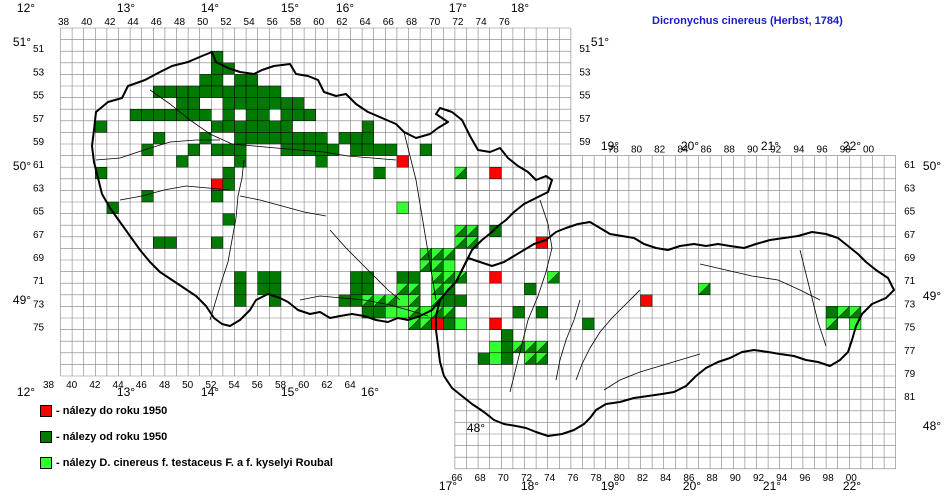  What do you see at coordinates (666, 478) in the screenshot?
I see `grid-column-label: 84` at bounding box center [666, 478].